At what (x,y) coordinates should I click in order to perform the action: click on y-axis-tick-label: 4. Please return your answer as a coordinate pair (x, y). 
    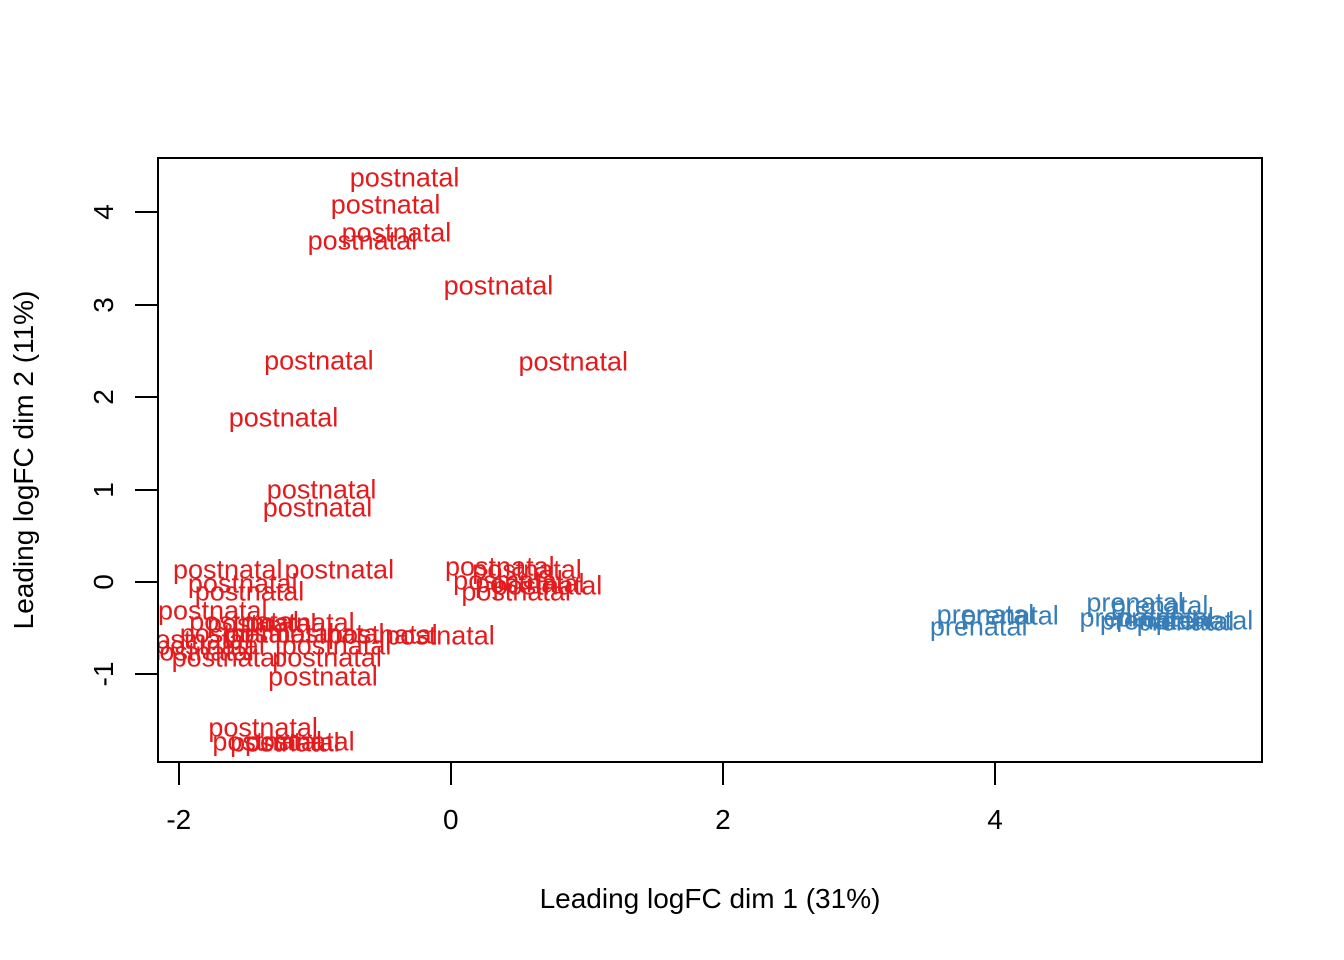
    Looking at the image, I should click on (103, 212).